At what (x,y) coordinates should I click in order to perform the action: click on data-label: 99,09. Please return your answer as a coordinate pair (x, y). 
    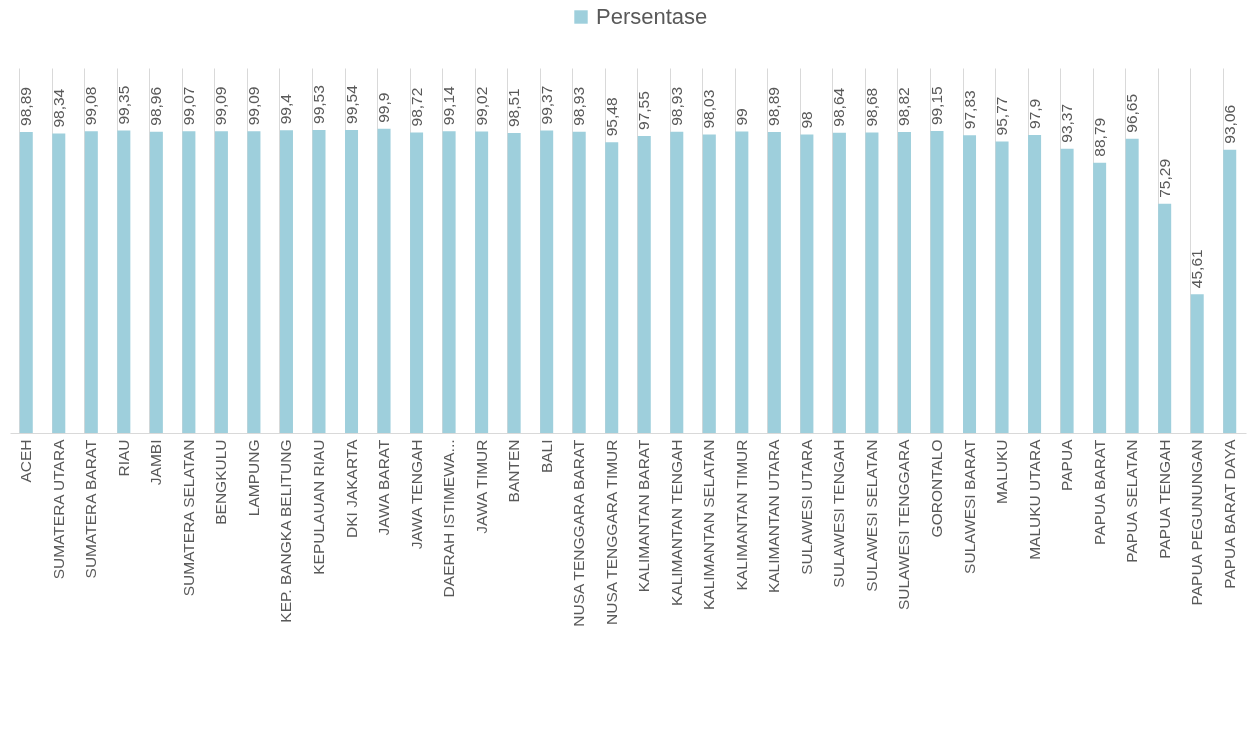
    Looking at the image, I should click on (253, 106).